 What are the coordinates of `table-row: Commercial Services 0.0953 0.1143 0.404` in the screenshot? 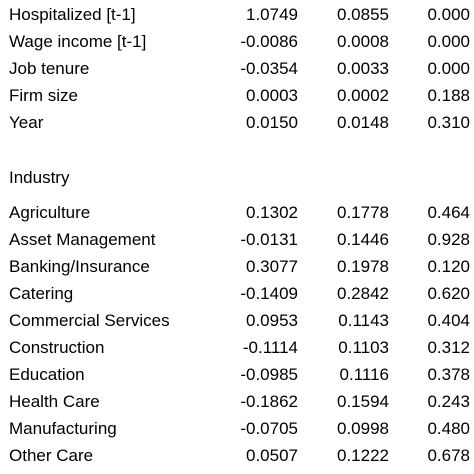 It's located at (237, 320).